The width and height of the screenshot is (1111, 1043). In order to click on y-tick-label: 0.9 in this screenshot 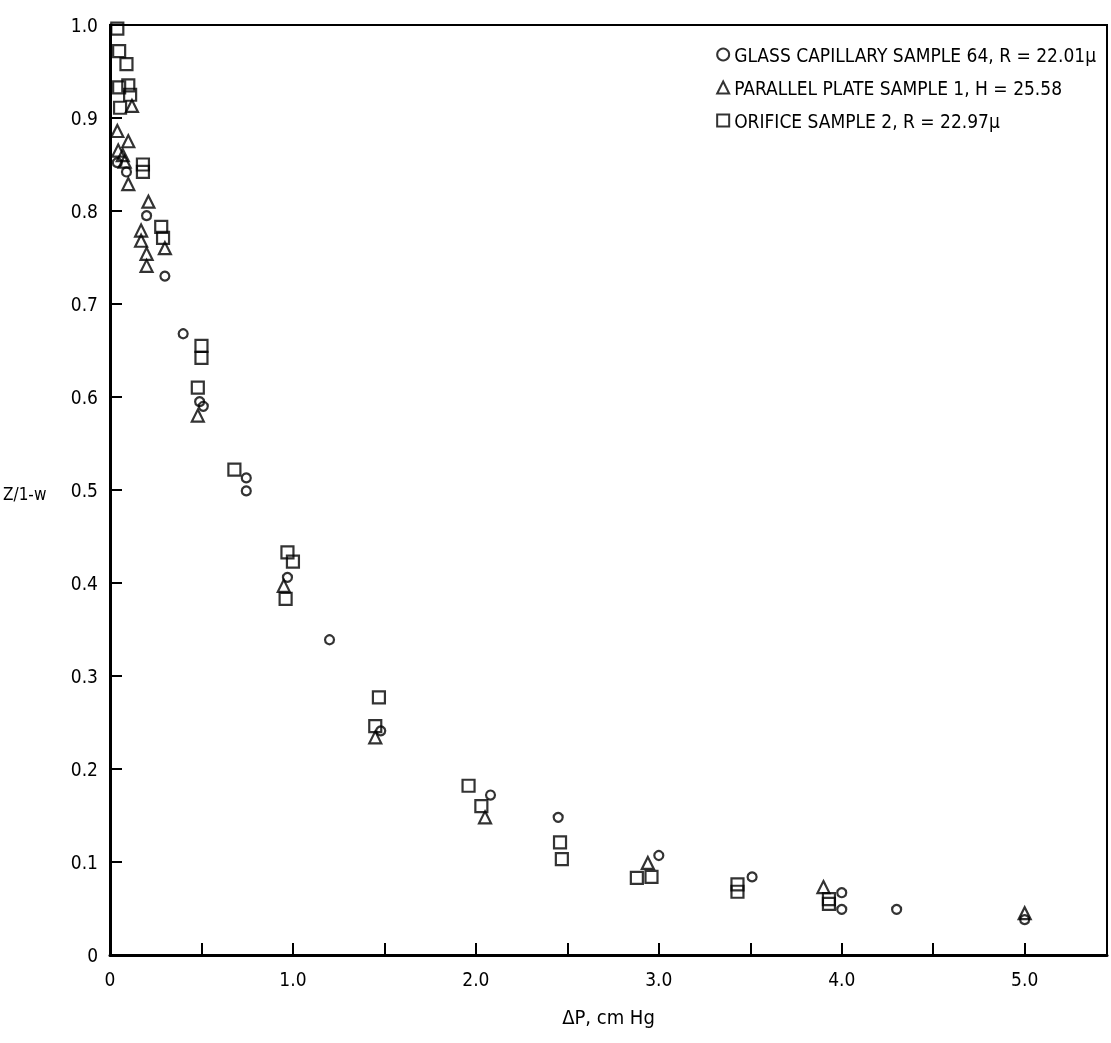, I will do `click(84, 118)`.